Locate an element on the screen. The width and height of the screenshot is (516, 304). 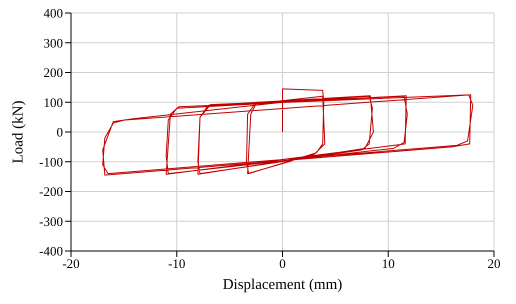
y-tick-label: 300 is located at coordinates (53, 42).